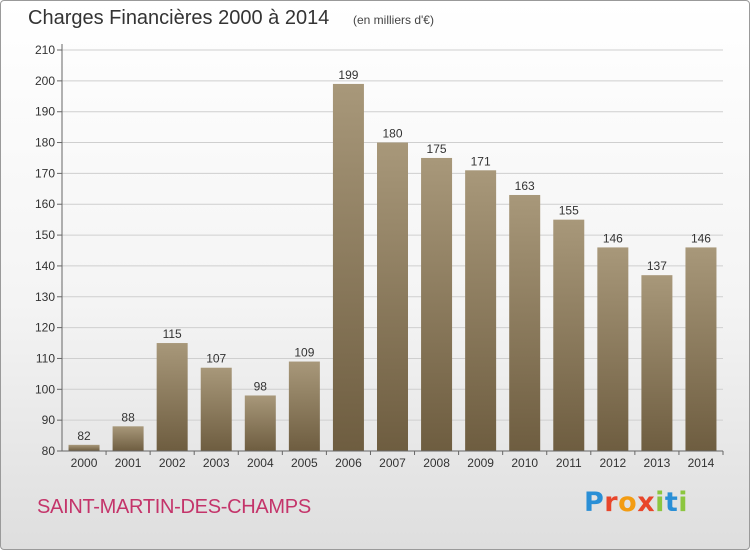  Describe the element at coordinates (304, 353) in the screenshot. I see `data-label: 109` at that location.